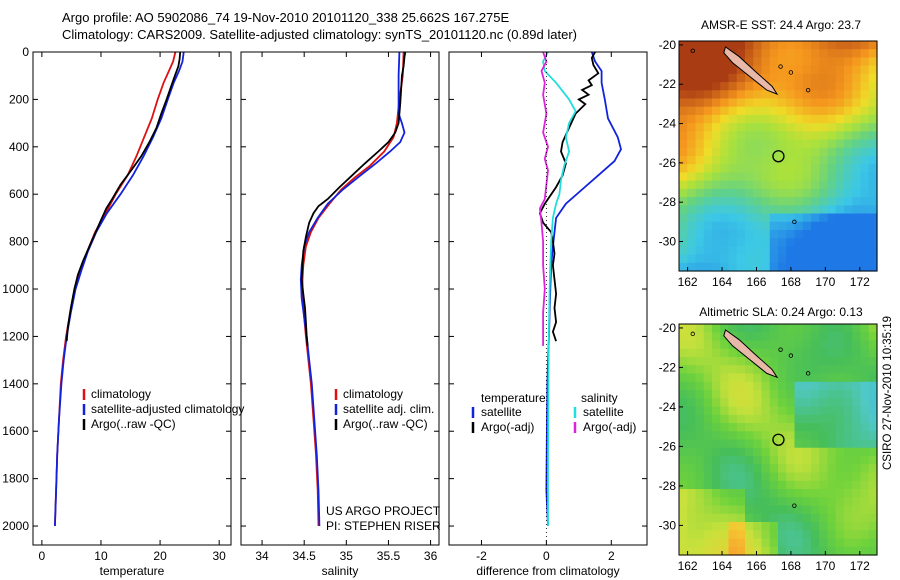  What do you see at coordinates (668, 446) in the screenshot?
I see `y-tick-label: -26` at bounding box center [668, 446].